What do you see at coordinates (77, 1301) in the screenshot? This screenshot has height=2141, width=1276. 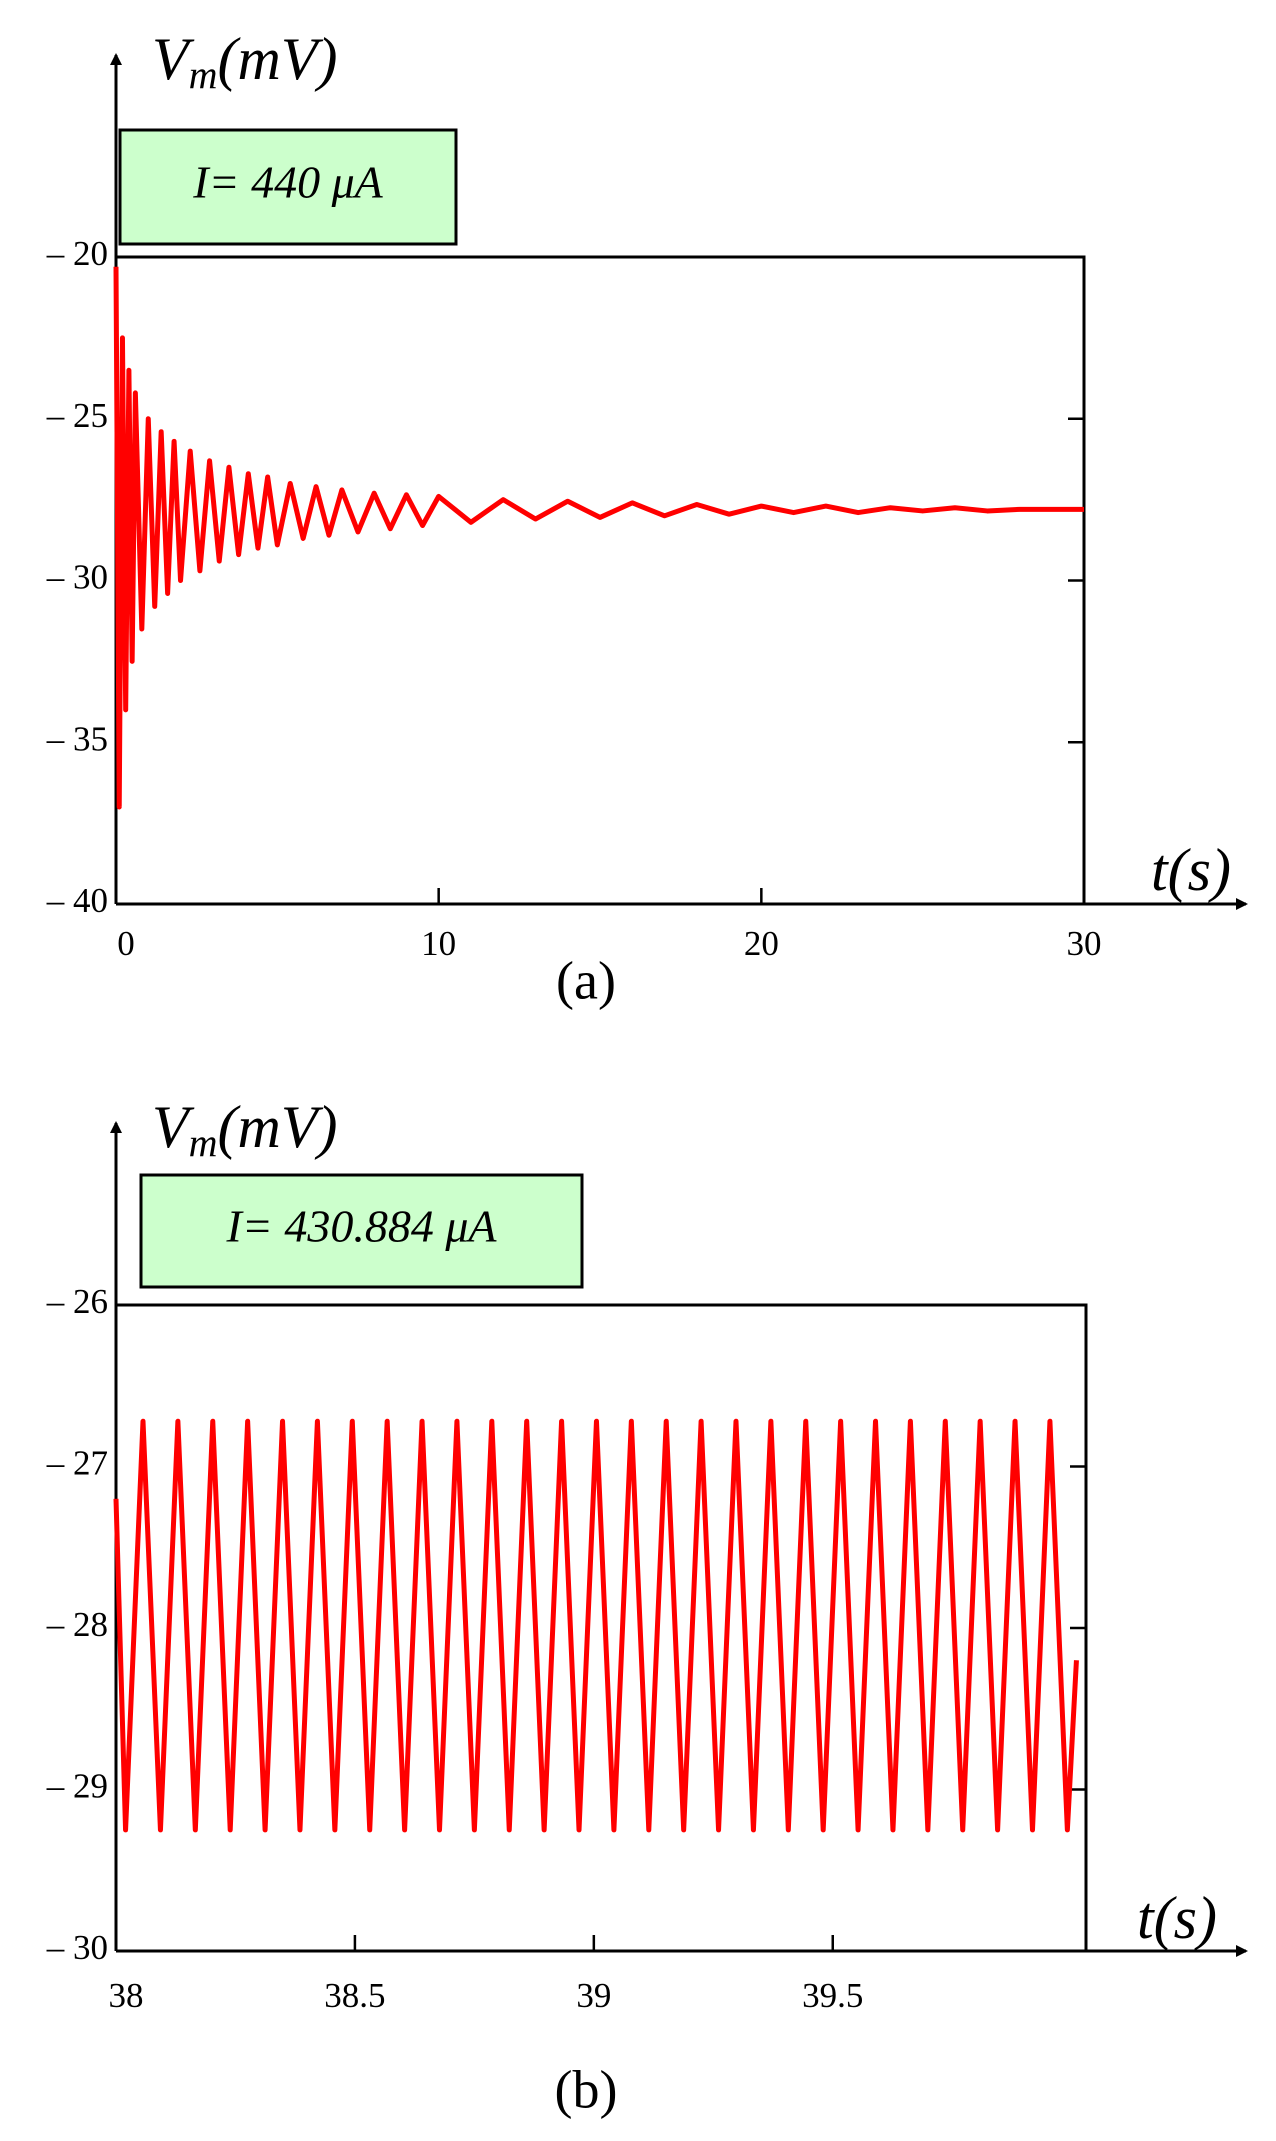 I see `y-tick-label: – 26` at bounding box center [77, 1301].